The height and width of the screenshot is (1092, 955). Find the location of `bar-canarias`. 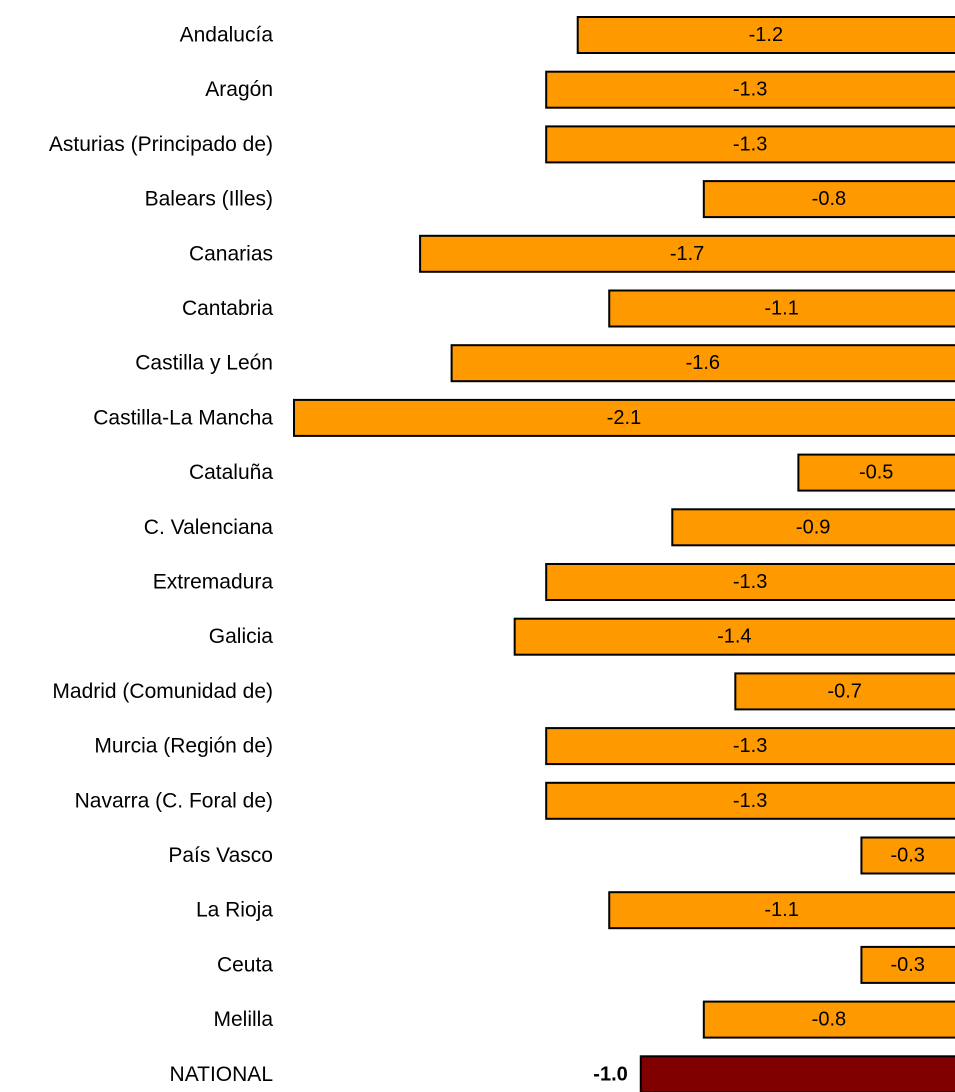

bar-canarias is located at coordinates (687, 253).